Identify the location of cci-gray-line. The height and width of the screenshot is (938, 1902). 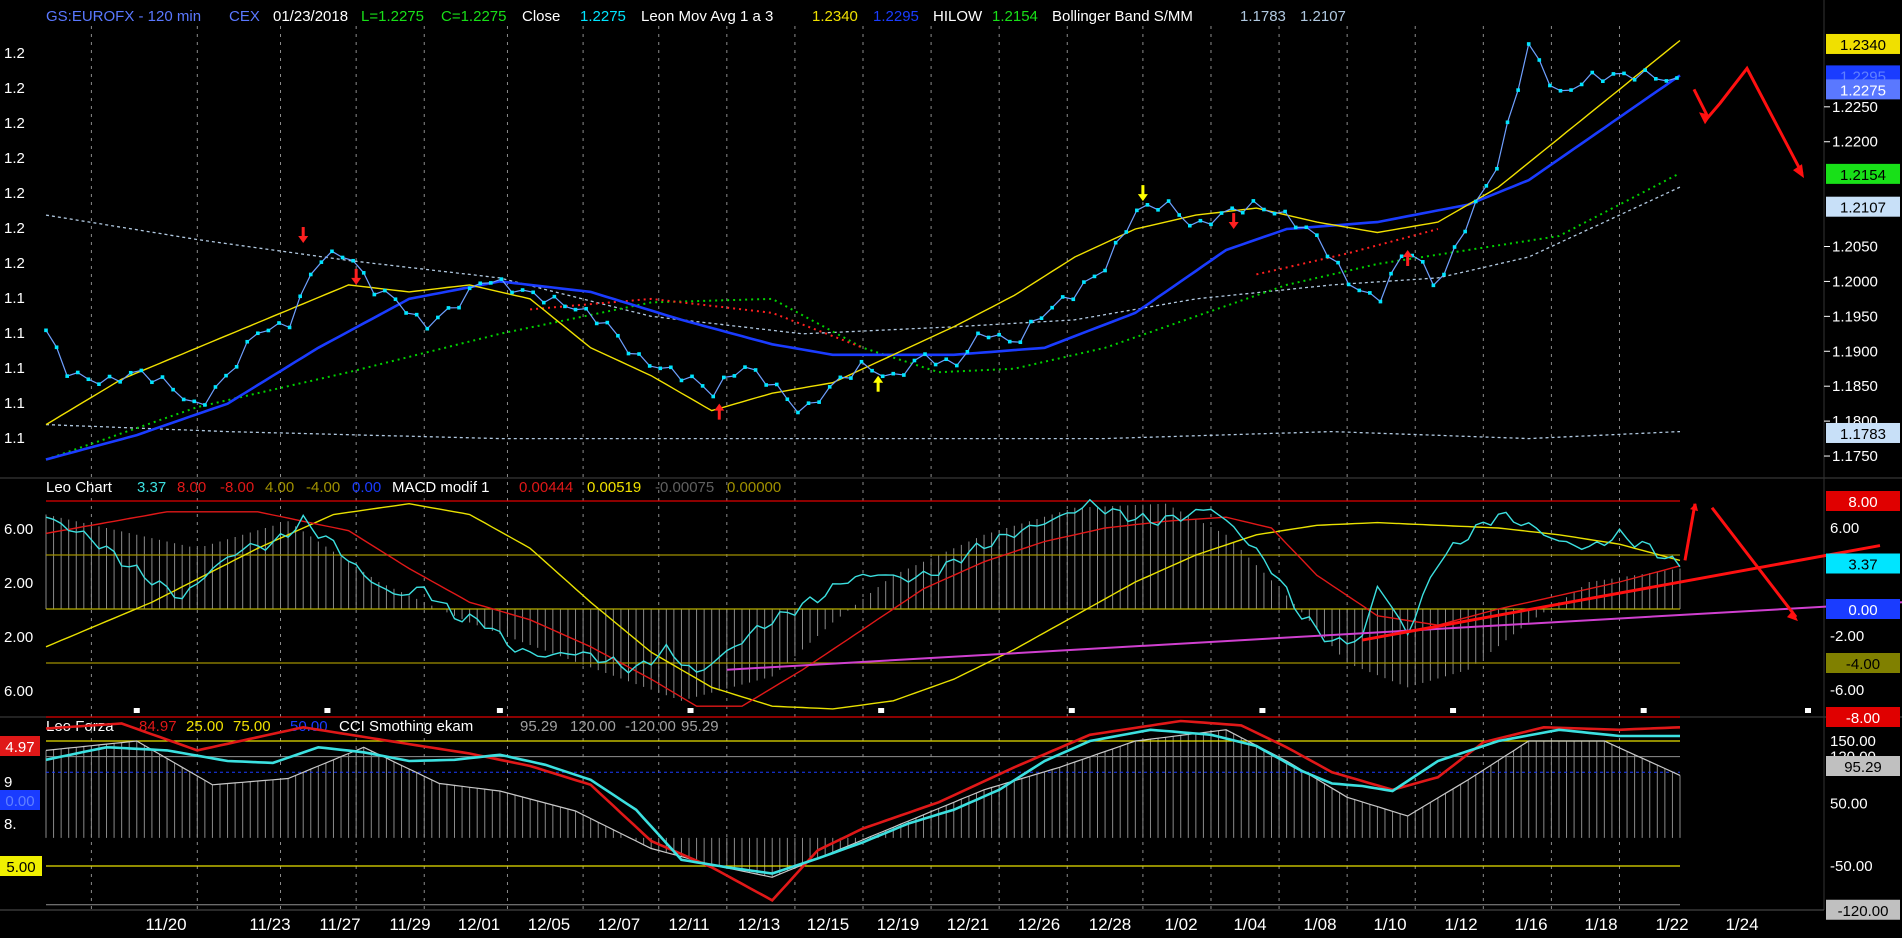
(863, 803).